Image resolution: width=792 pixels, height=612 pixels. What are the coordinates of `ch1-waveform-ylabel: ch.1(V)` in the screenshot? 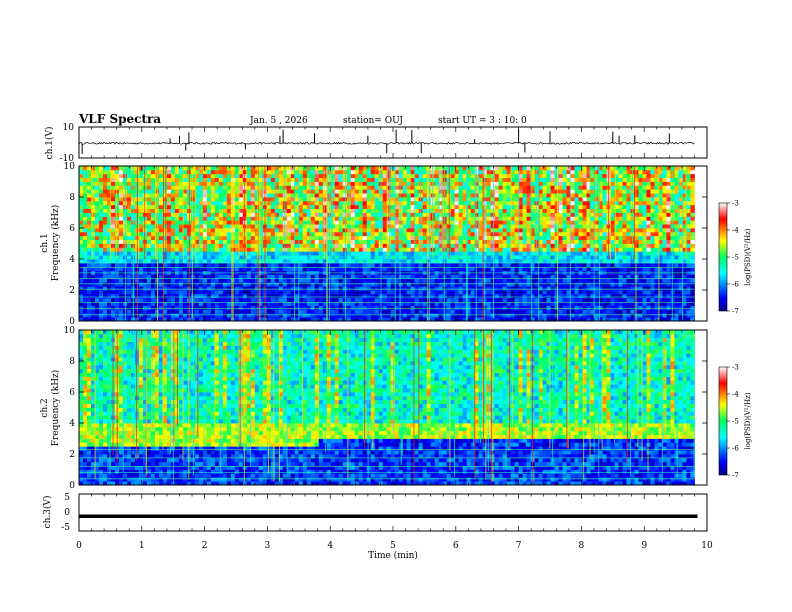 It's located at (49, 143).